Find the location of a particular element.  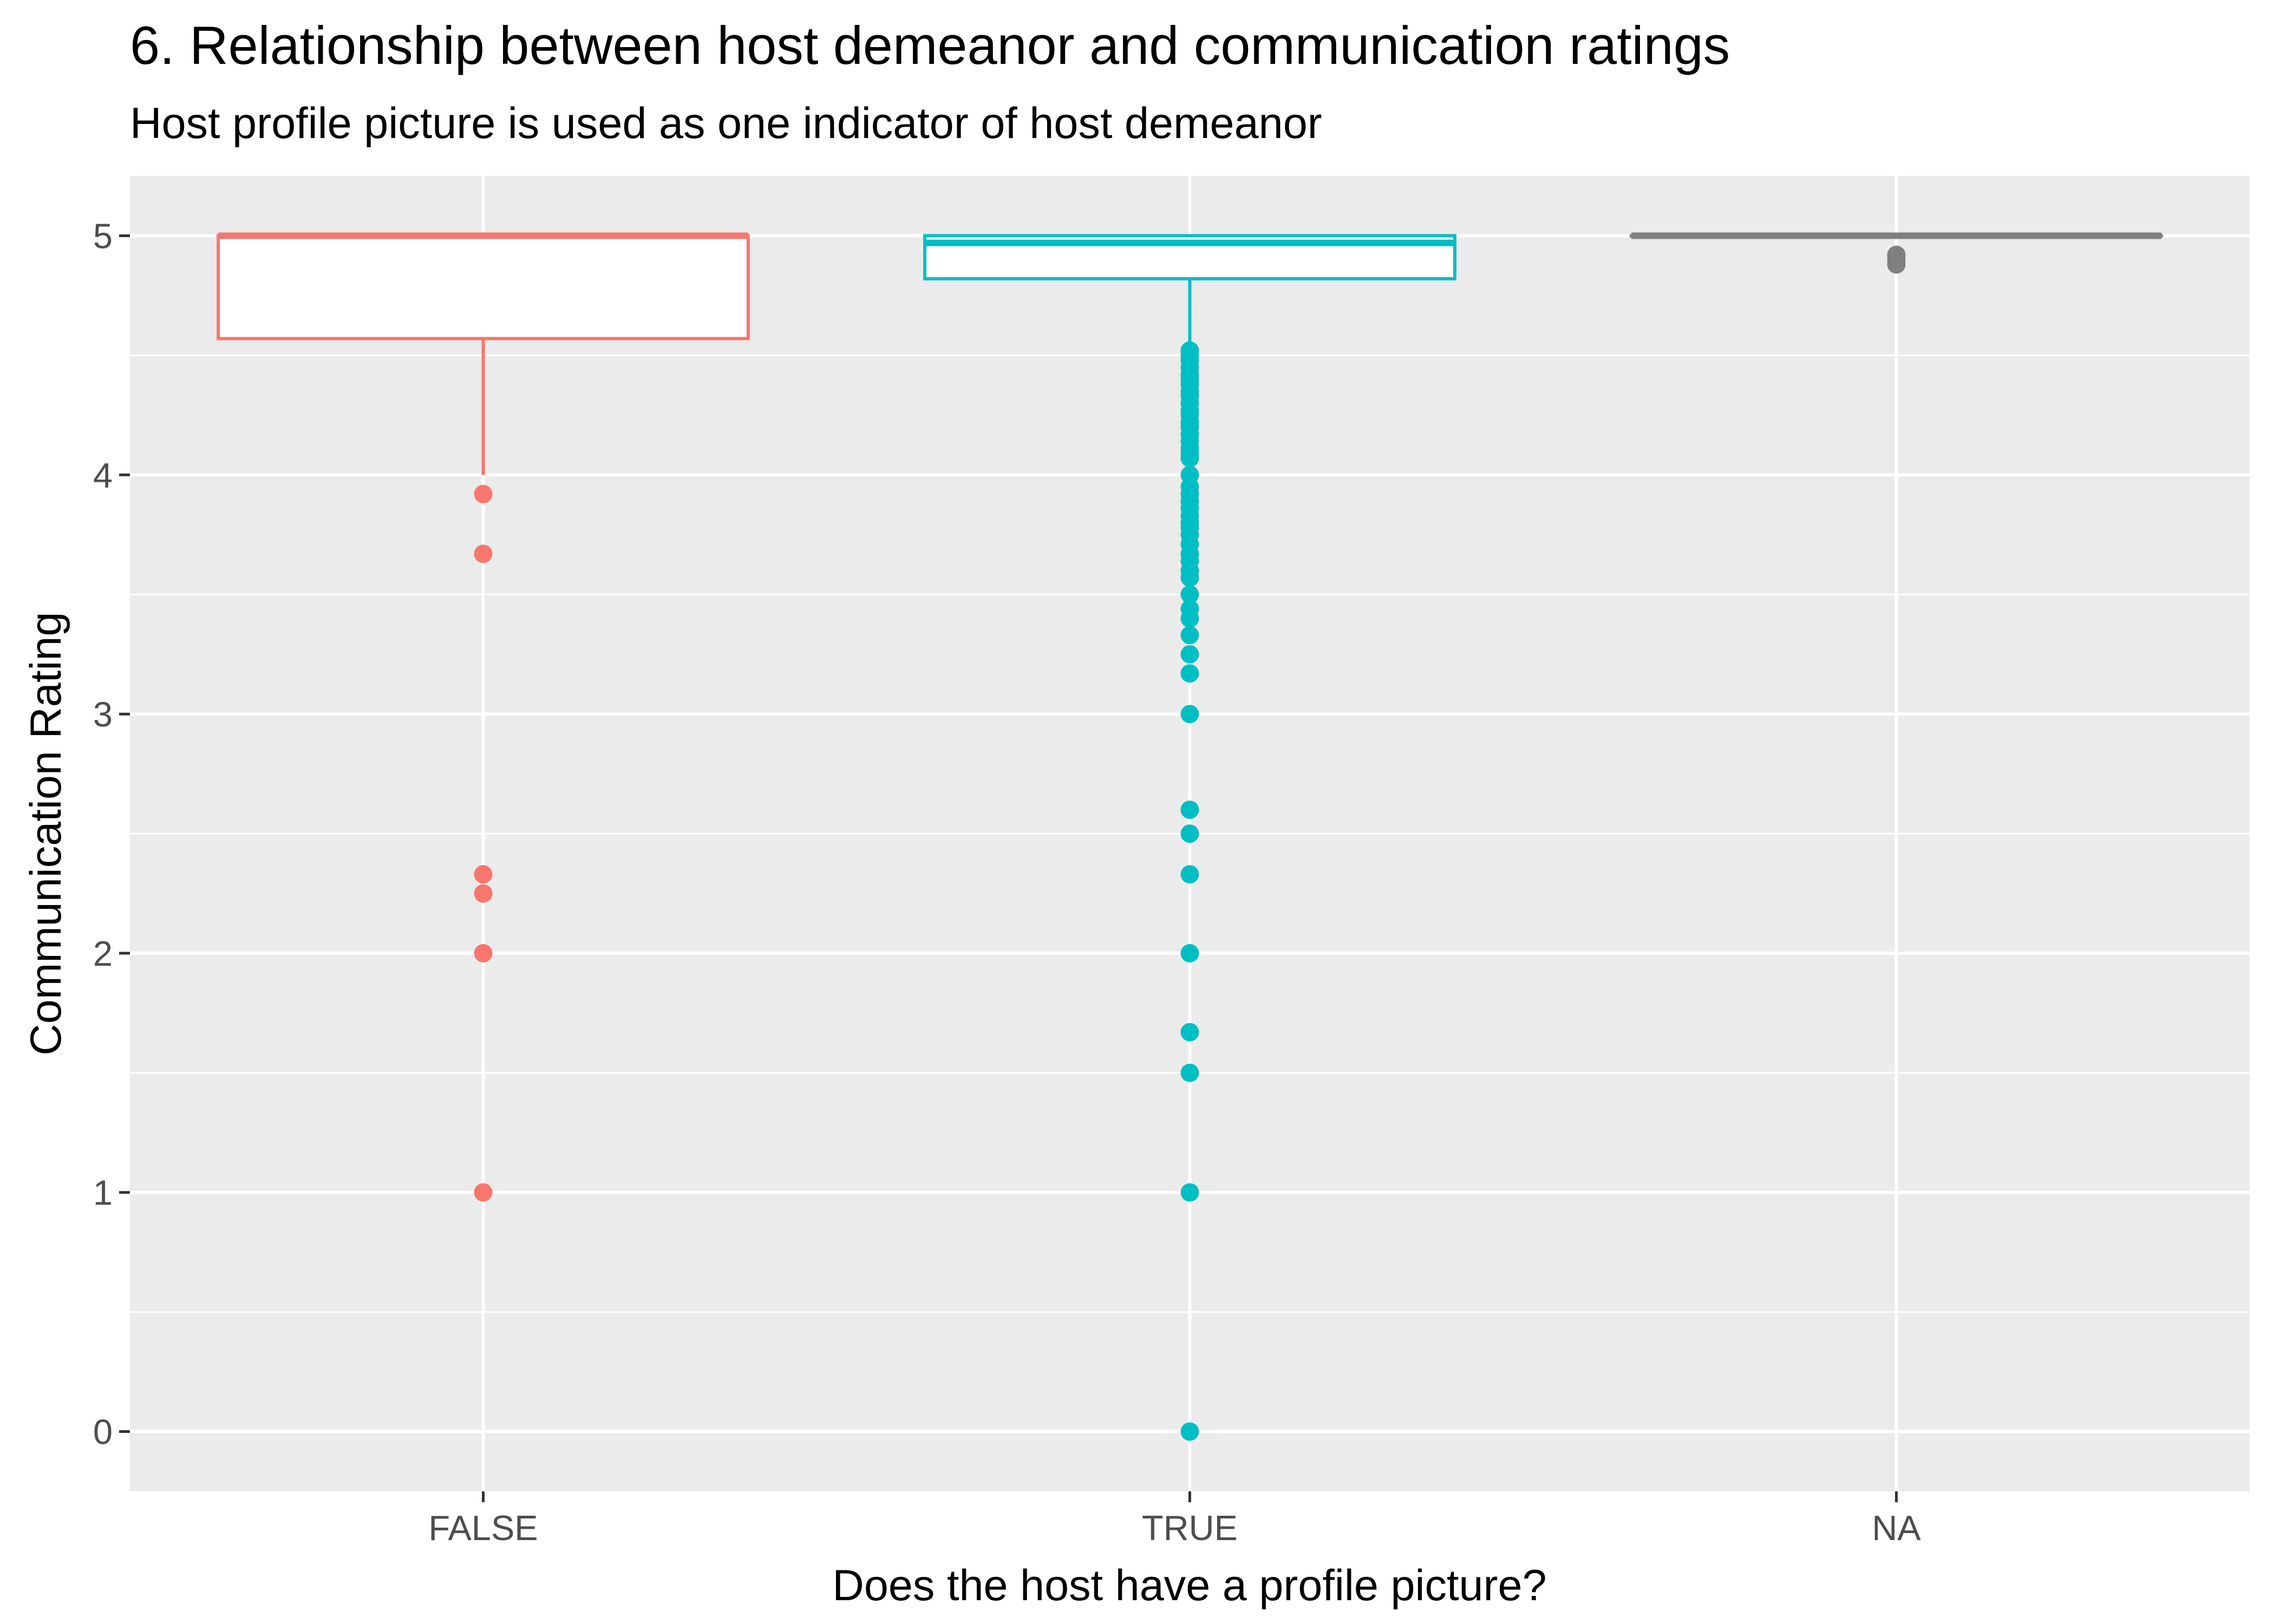

y-tick-label: 0 is located at coordinates (103, 1432).